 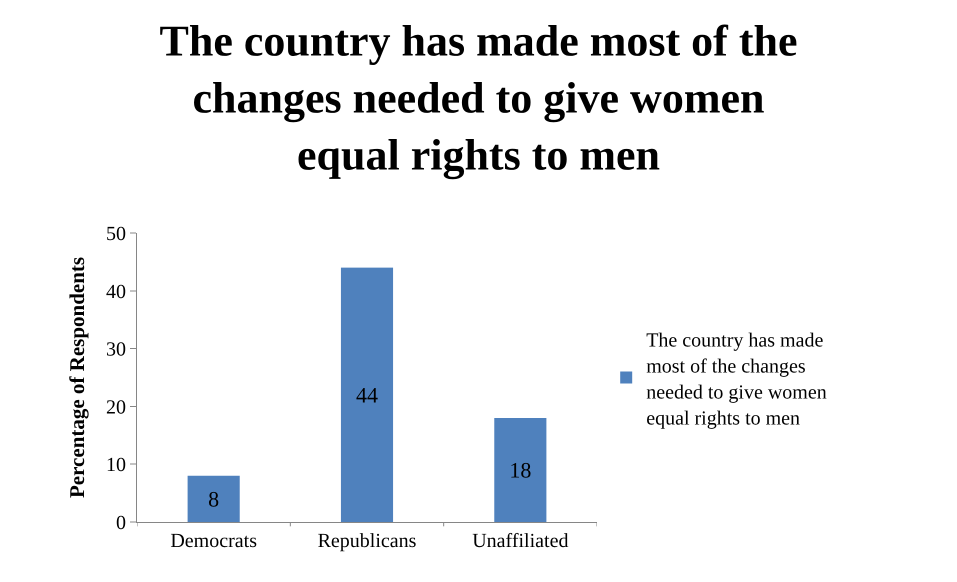 What do you see at coordinates (367, 541) in the screenshot?
I see `x-tick-label: Republicans` at bounding box center [367, 541].